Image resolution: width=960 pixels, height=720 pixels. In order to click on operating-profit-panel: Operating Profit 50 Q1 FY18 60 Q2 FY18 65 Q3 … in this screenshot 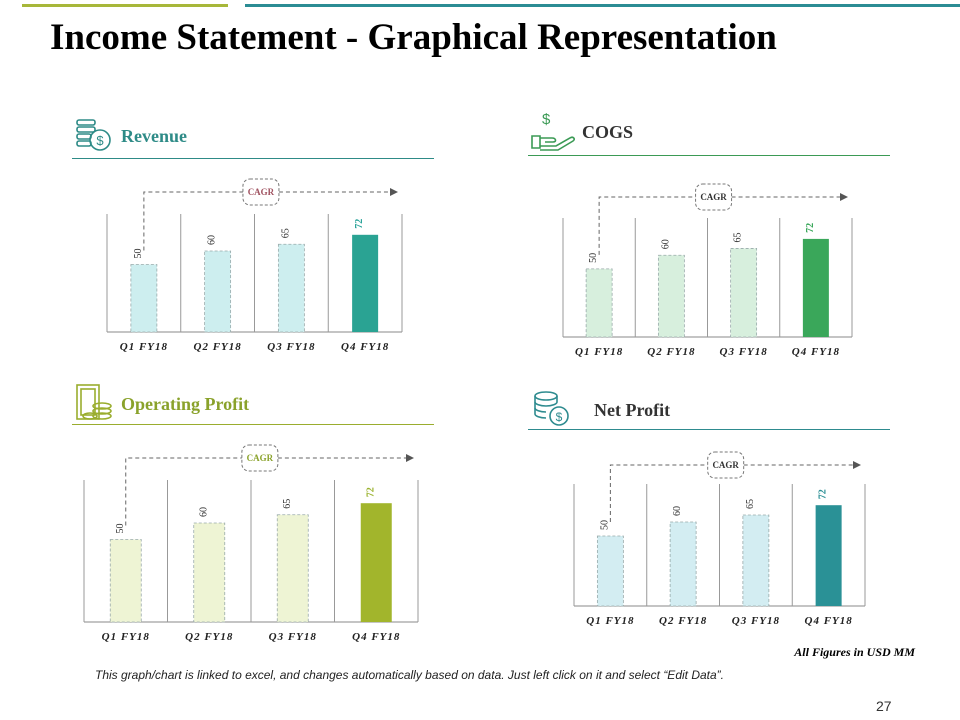, I will do `click(253, 517)`.